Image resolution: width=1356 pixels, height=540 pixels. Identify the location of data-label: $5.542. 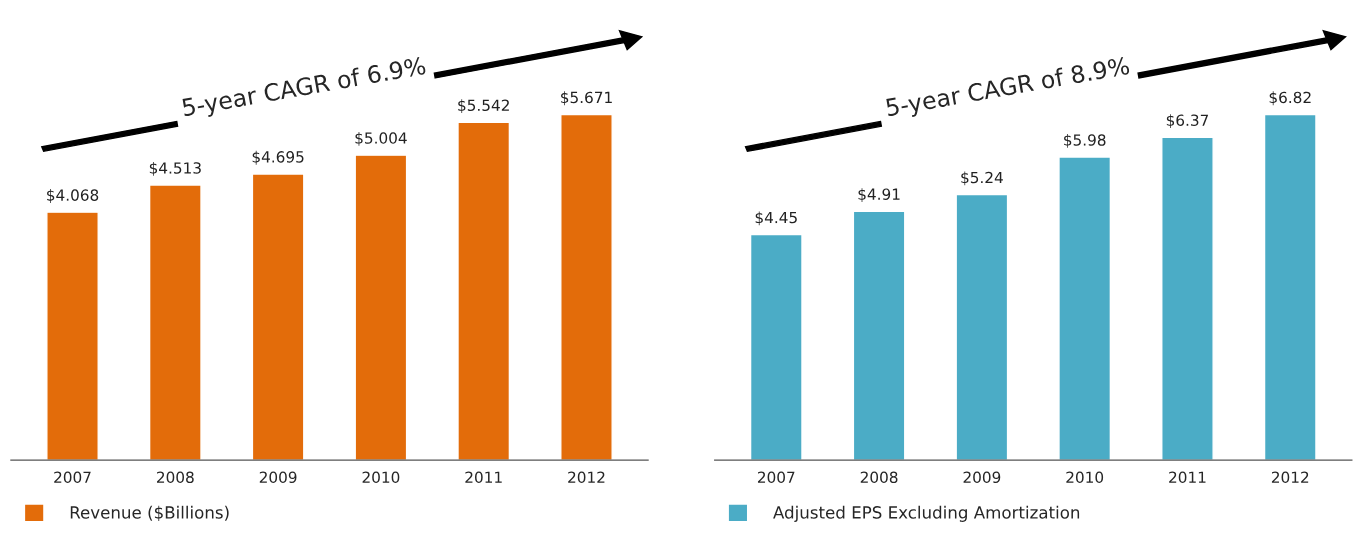
(483, 106).